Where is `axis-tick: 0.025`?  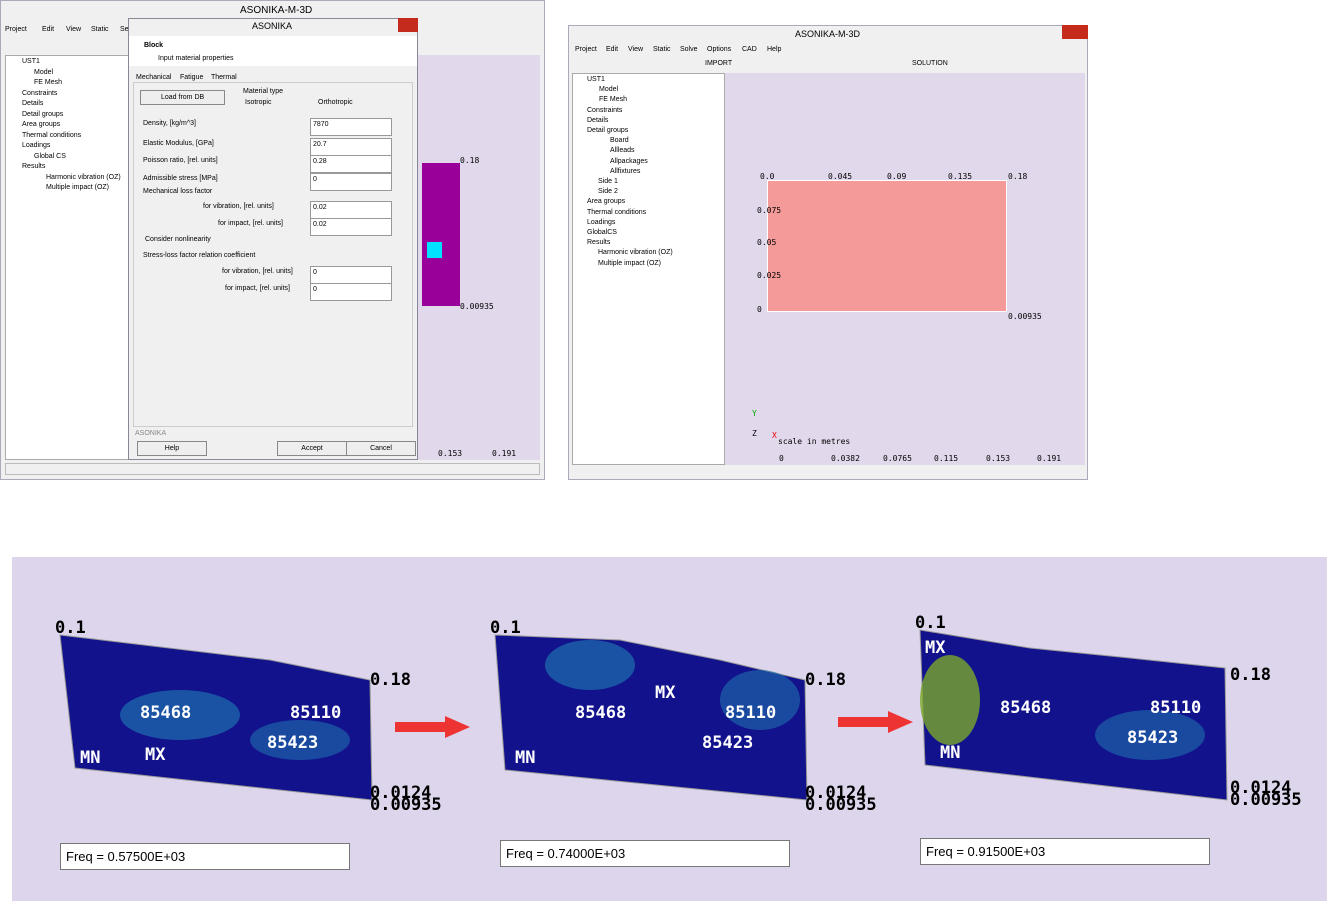 axis-tick: 0.025 is located at coordinates (769, 275).